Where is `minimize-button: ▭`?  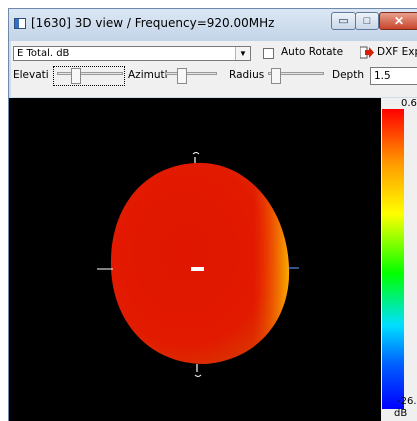 minimize-button: ▭ is located at coordinates (343, 21).